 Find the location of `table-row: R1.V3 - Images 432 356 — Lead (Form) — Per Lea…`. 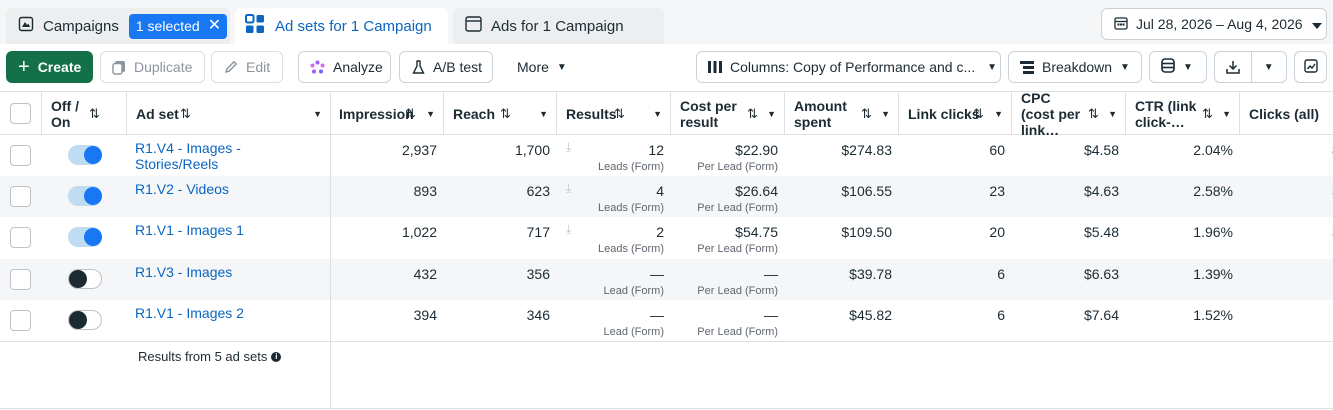

table-row: R1.V3 - Images 432 356 — Lead (Form) — Per Lea… is located at coordinates (666, 279).